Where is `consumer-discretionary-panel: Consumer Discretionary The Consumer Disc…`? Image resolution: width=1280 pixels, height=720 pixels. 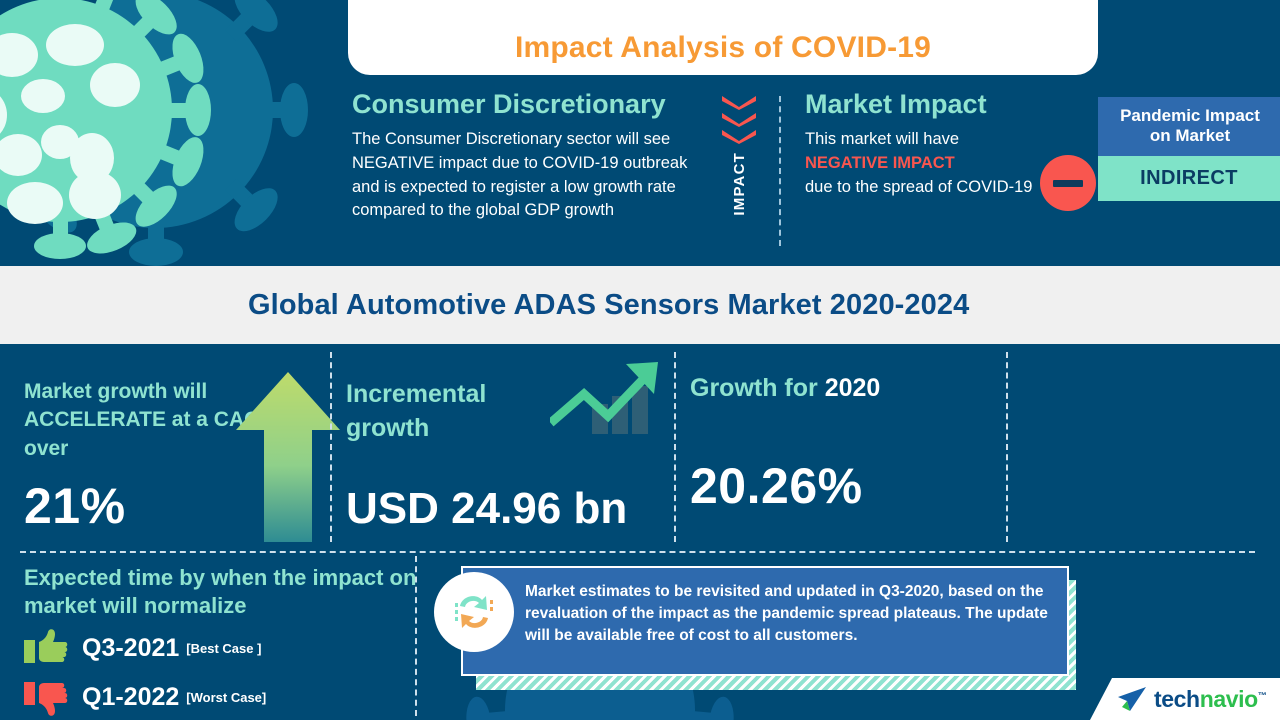 consumer-discretionary-panel: Consumer Discretionary The Consumer Disc… is located at coordinates (532, 156).